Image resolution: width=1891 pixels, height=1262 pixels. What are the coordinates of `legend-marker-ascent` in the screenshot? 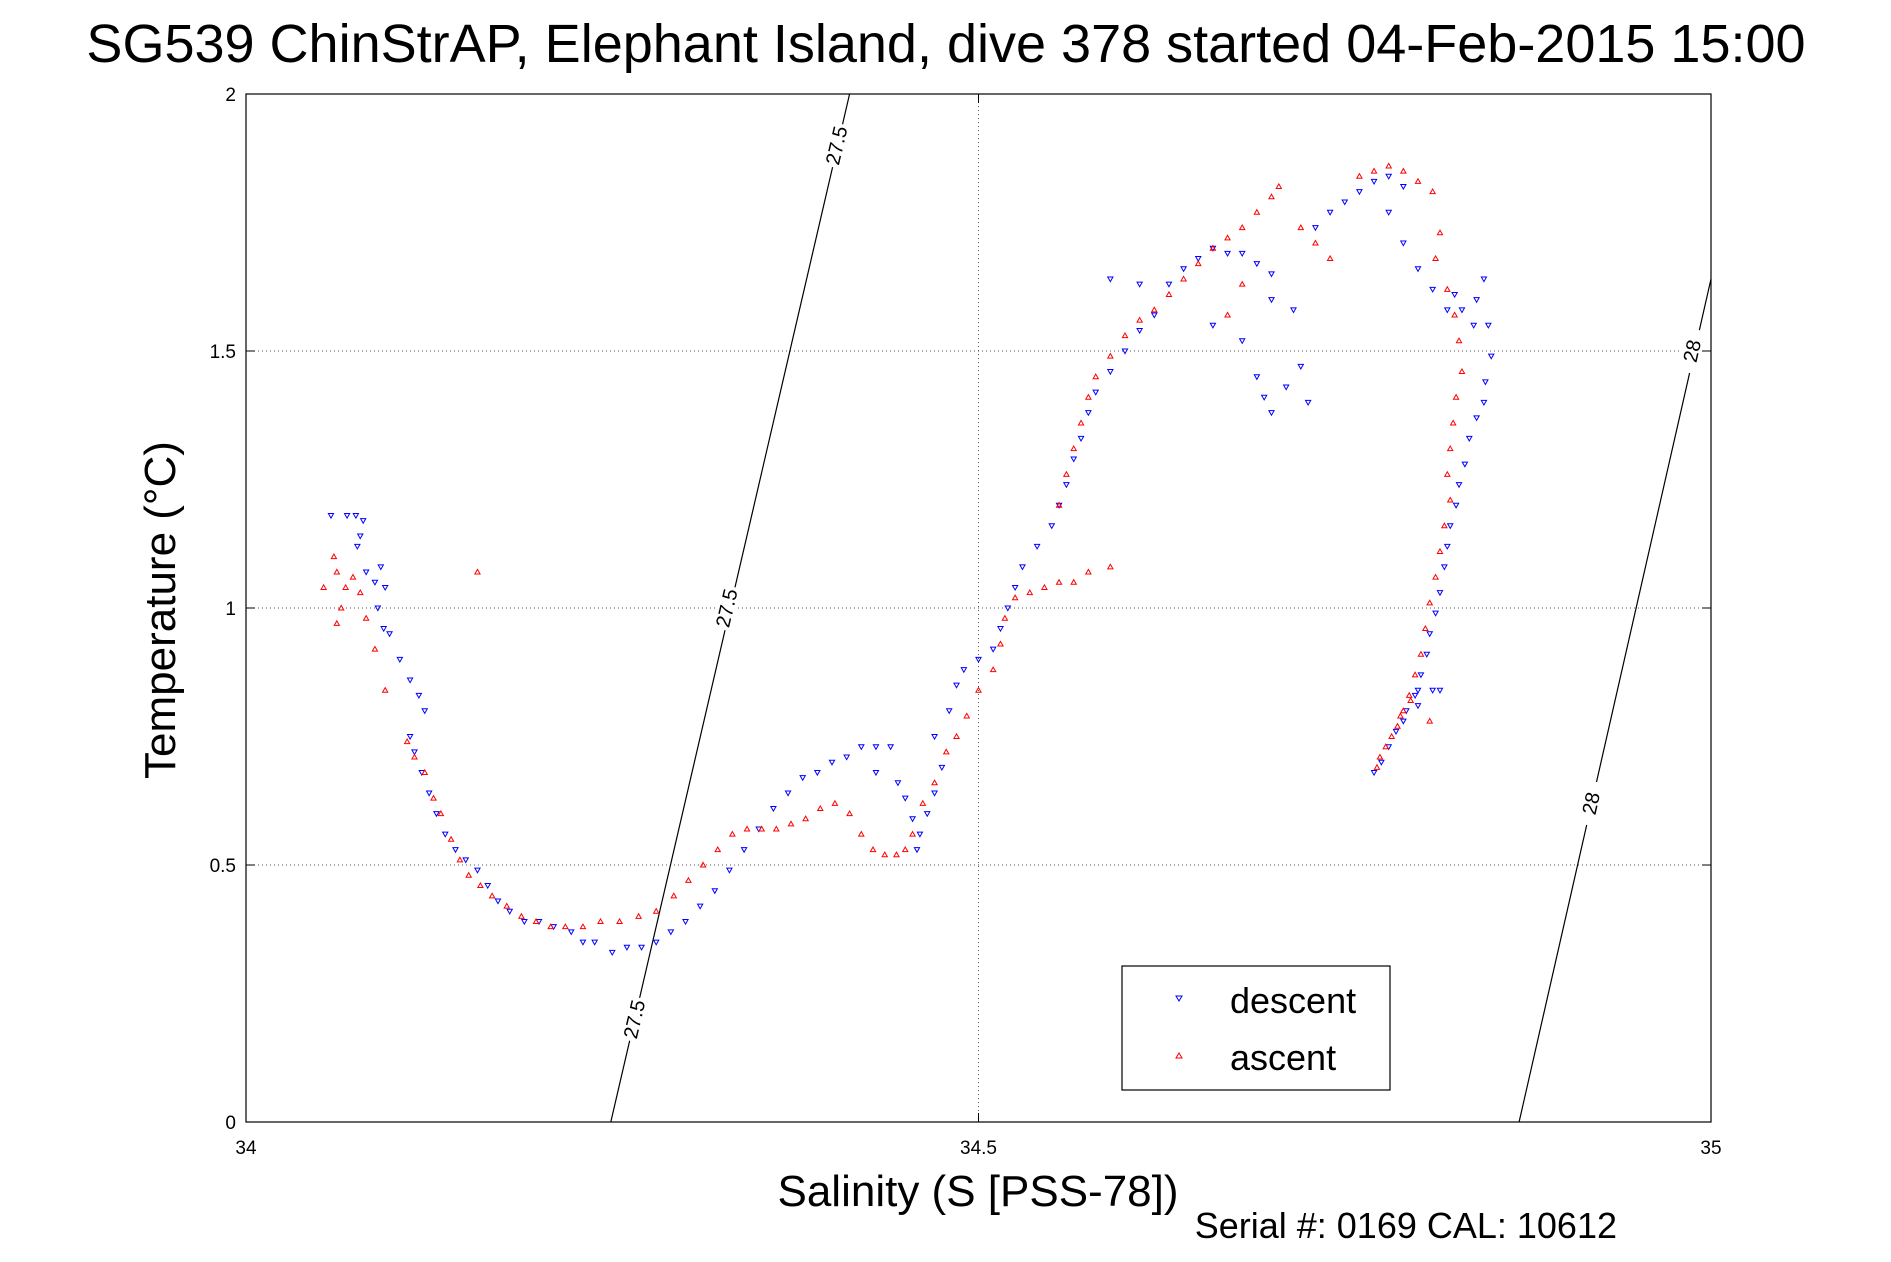 It's located at (1179, 1055).